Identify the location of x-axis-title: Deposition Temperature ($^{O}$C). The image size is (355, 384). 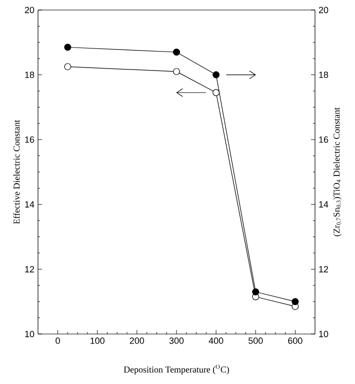
(176, 369).